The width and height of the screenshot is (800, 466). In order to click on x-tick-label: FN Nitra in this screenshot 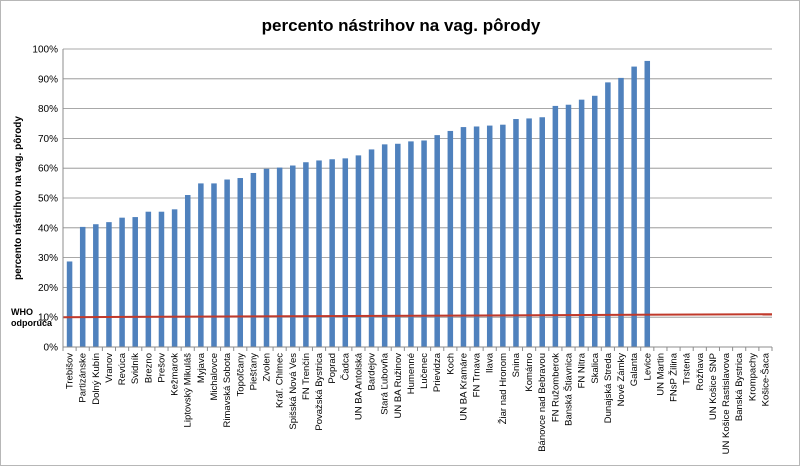, I will do `click(582, 370)`.